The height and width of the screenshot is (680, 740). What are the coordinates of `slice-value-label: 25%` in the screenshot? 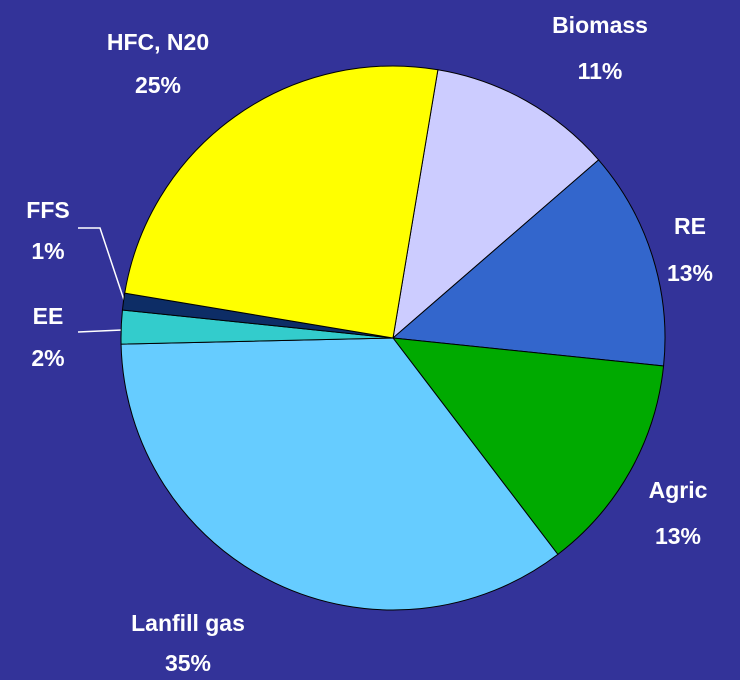 It's located at (158, 85).